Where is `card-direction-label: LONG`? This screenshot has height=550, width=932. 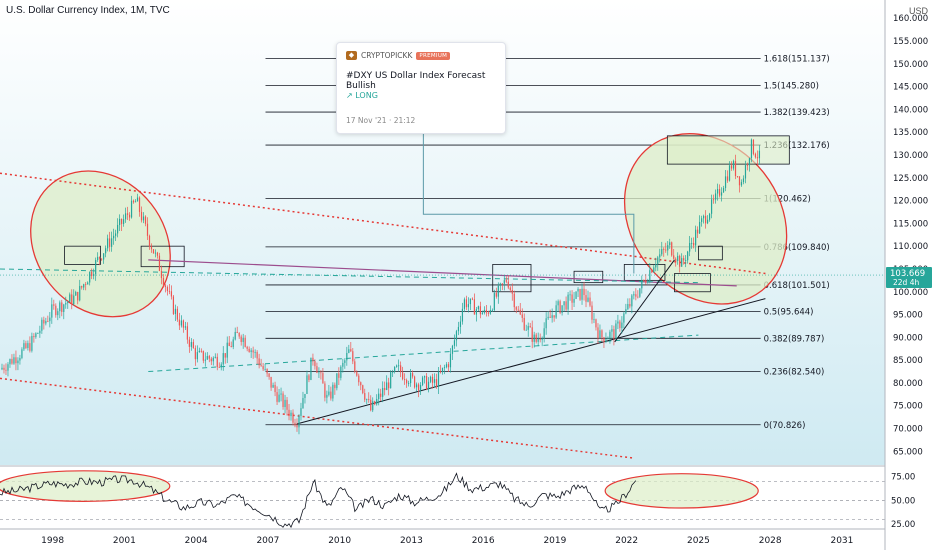
card-direction-label: LONG is located at coordinates (366, 95).